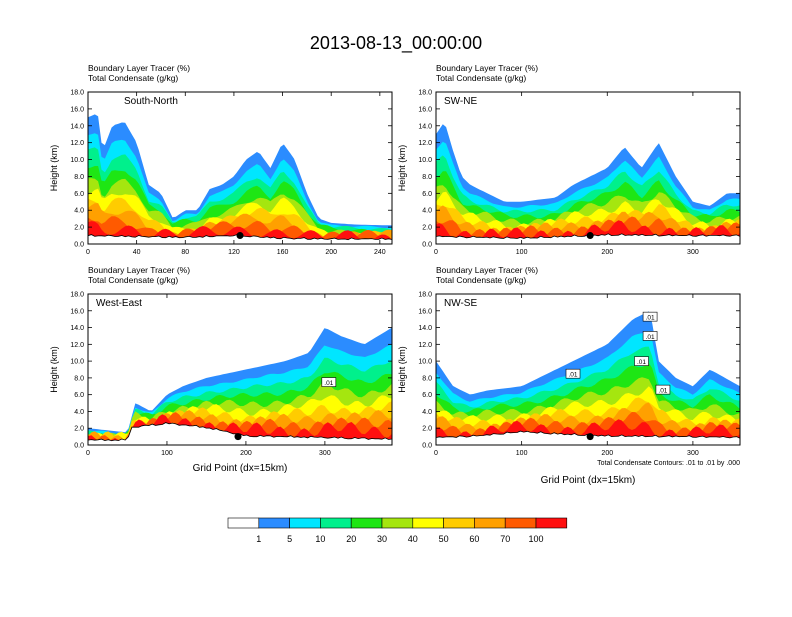 This screenshot has height=617, width=792. Describe the element at coordinates (535, 539) in the screenshot. I see `colorbar-label: 100` at that location.